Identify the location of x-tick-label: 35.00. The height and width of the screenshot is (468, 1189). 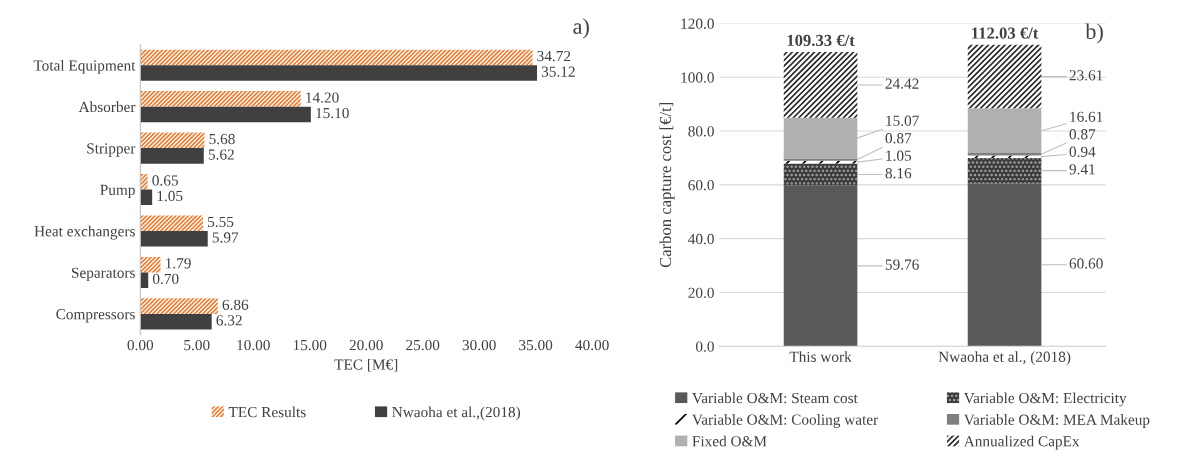
(536, 345).